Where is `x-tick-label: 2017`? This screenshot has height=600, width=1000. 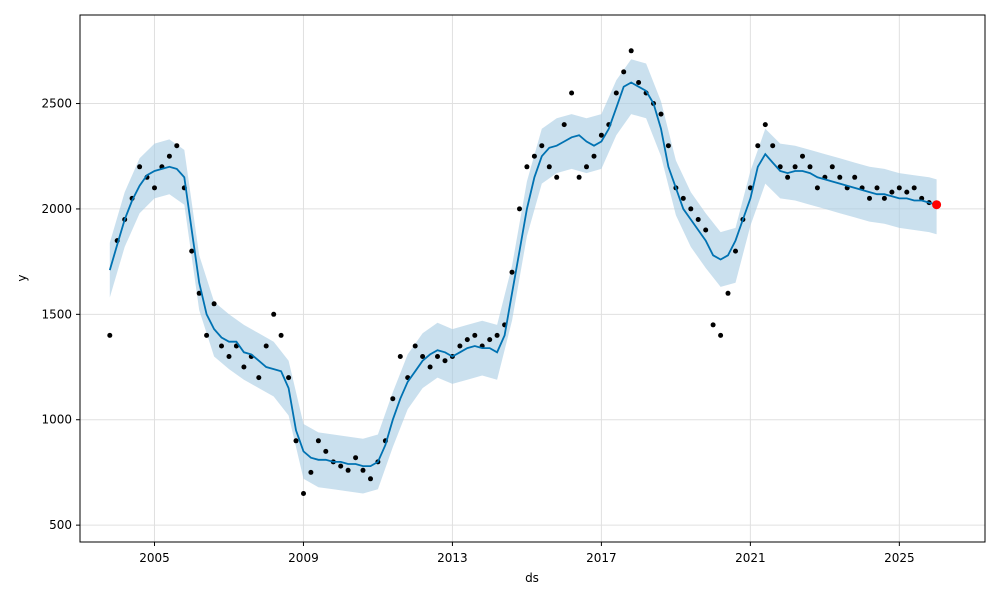
x-tick-label: 2017 is located at coordinates (601, 558).